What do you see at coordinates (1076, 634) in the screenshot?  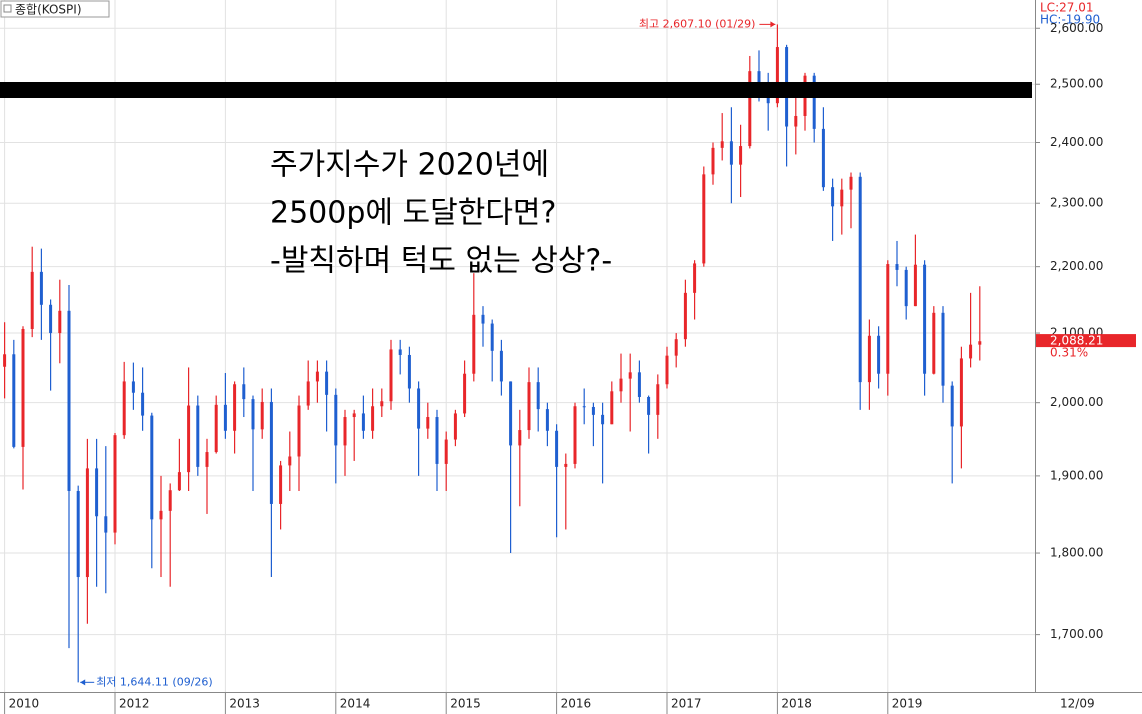 I see `y-tick-label: 1,700.00` at bounding box center [1076, 634].